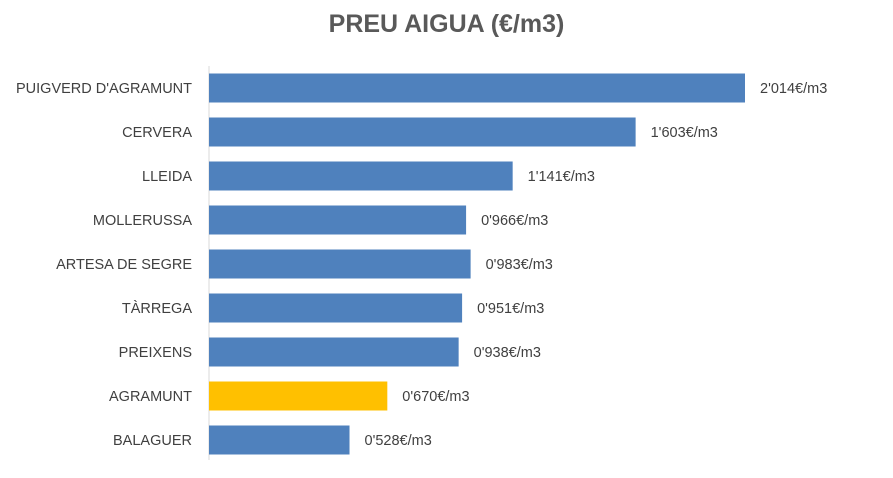  I want to click on data-label: 0'528€/m3, so click(398, 441).